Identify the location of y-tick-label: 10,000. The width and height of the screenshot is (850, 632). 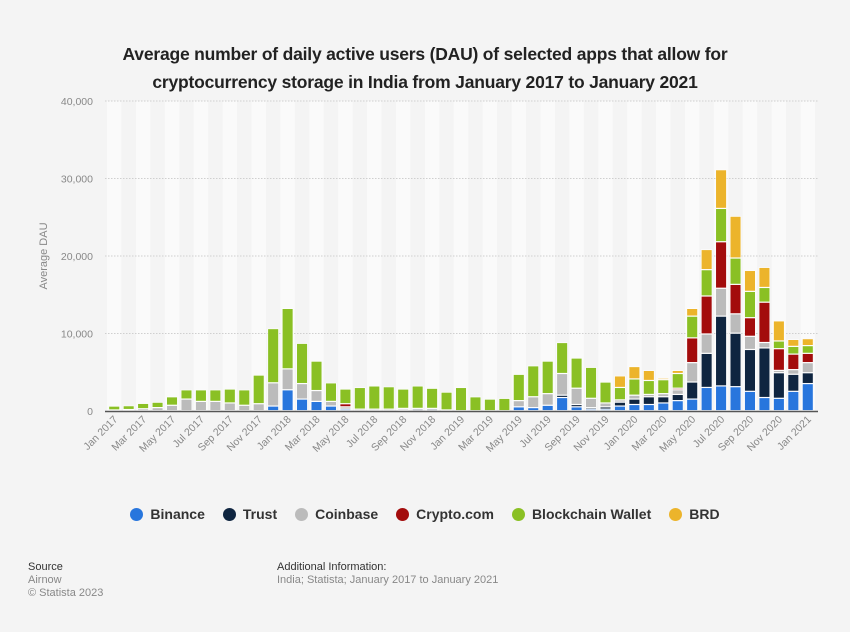
(77, 335).